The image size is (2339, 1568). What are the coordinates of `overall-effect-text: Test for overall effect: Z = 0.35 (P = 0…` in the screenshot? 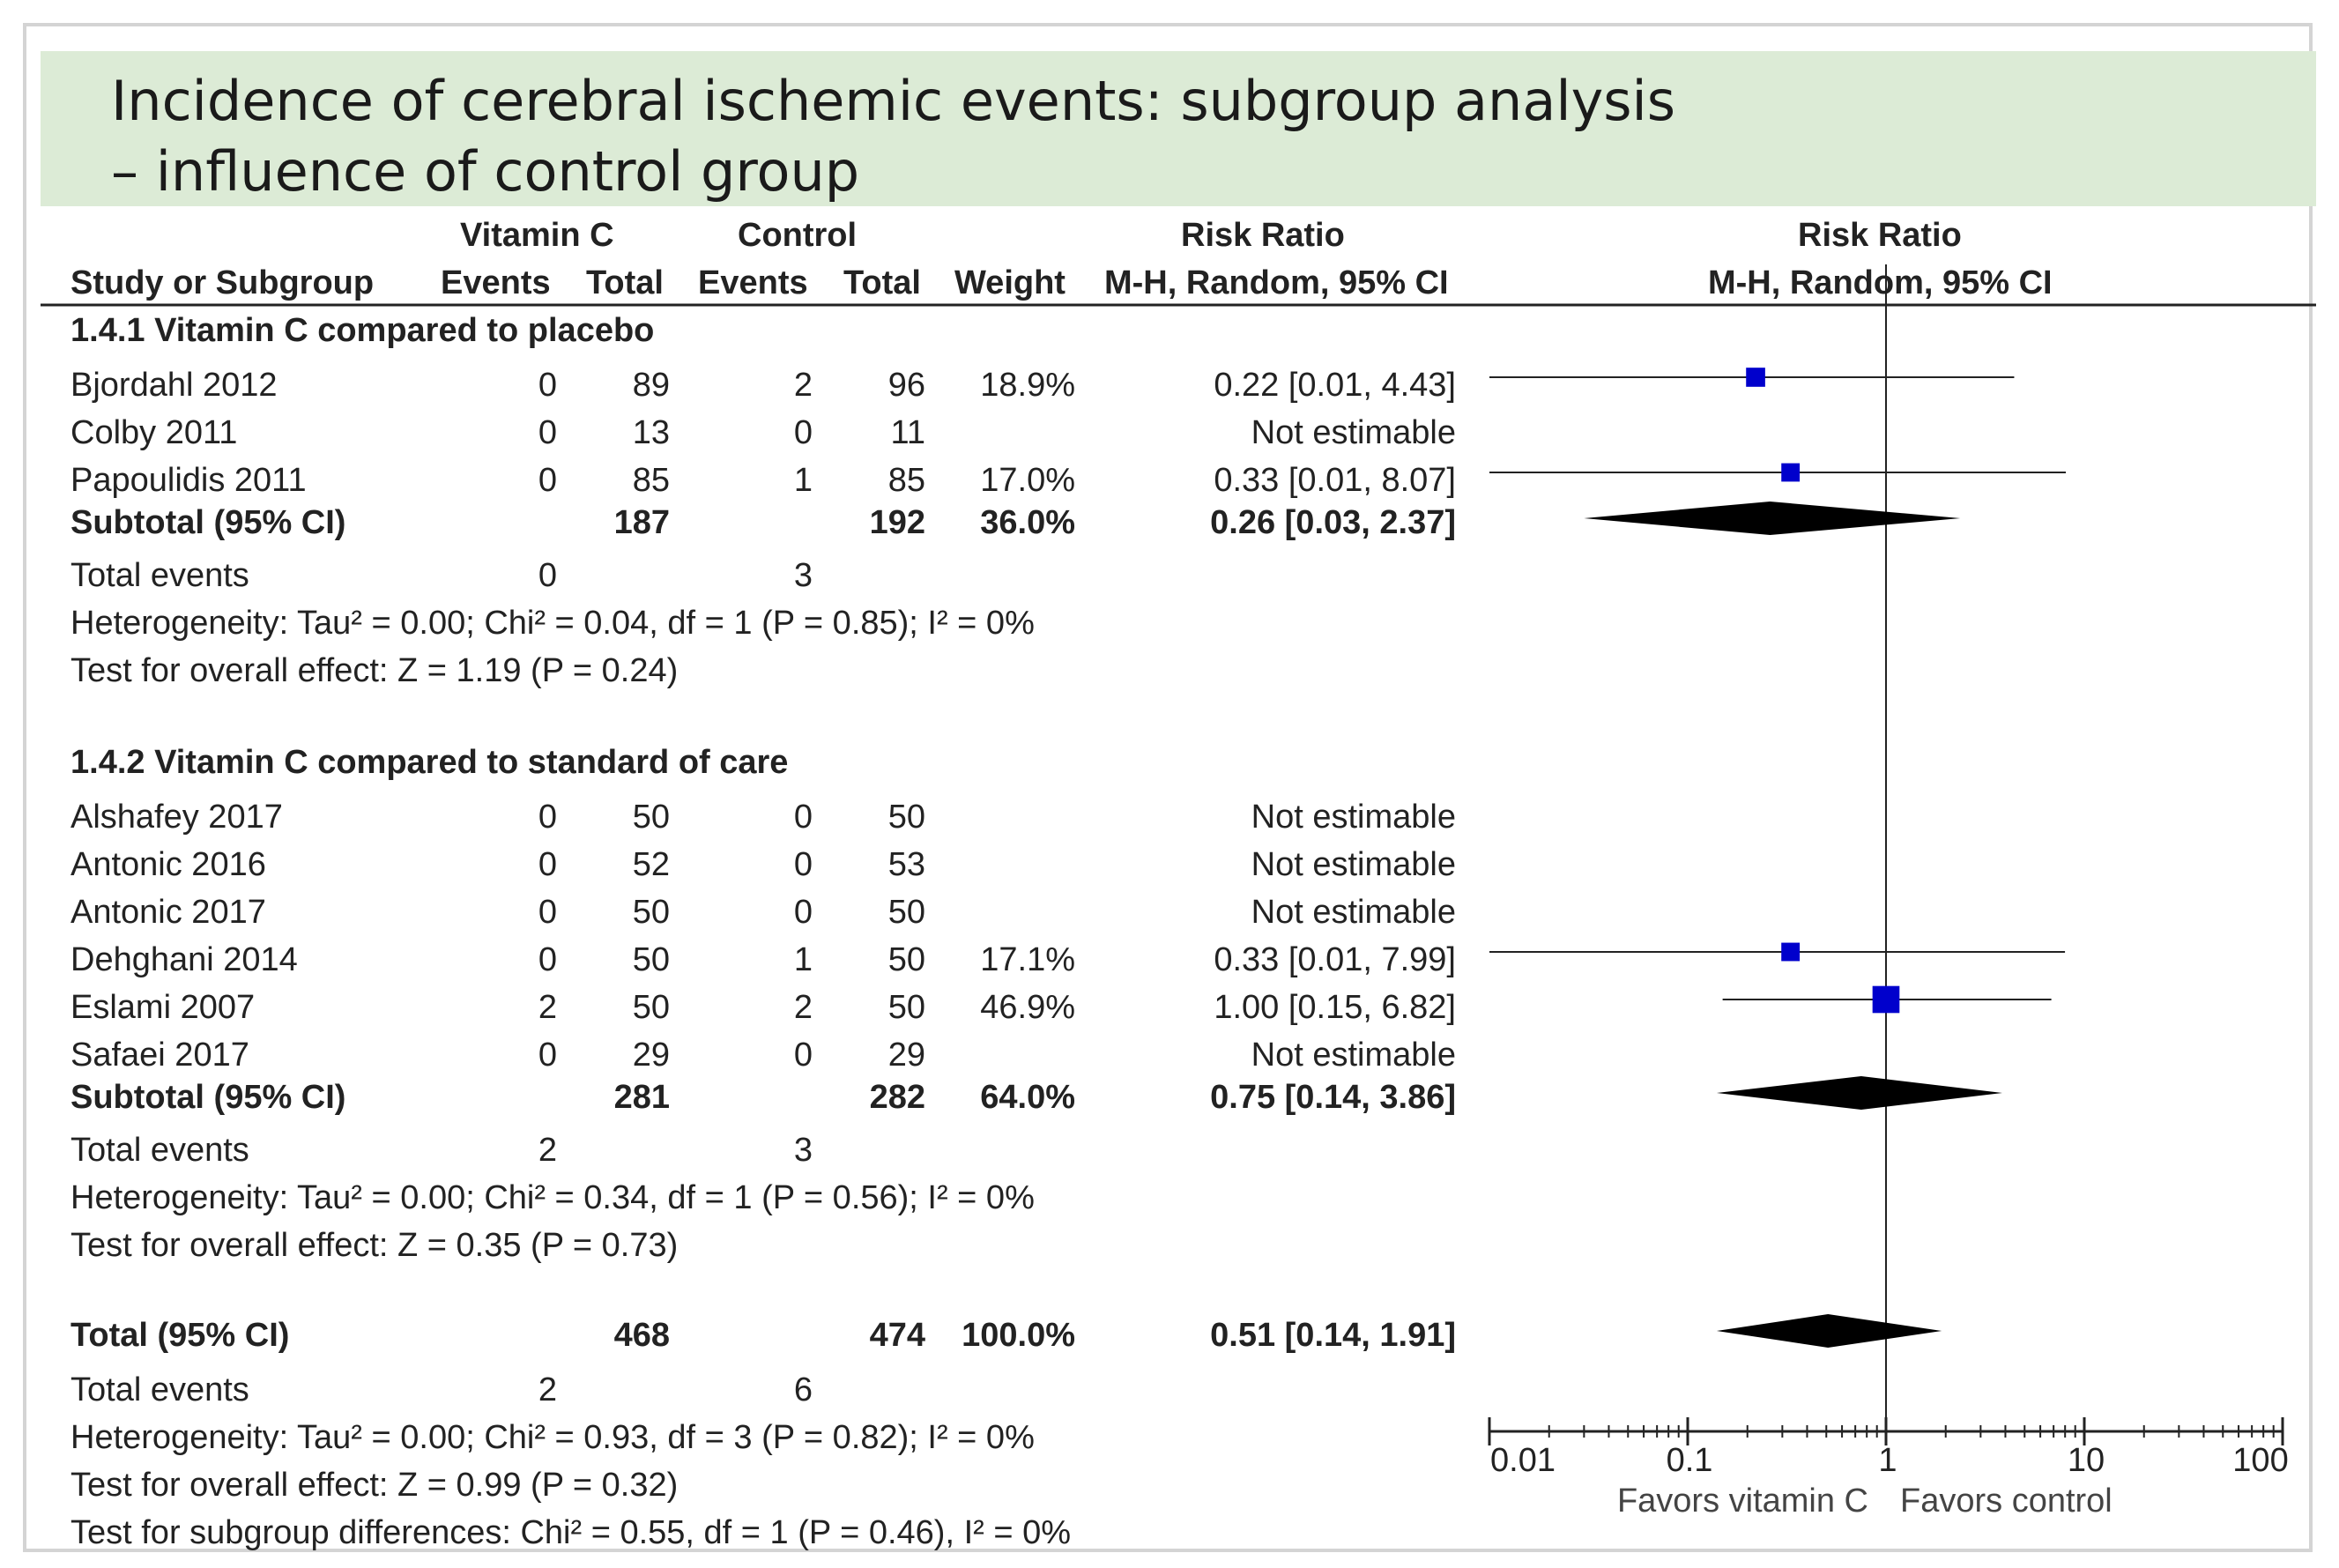 It's located at (375, 1245).